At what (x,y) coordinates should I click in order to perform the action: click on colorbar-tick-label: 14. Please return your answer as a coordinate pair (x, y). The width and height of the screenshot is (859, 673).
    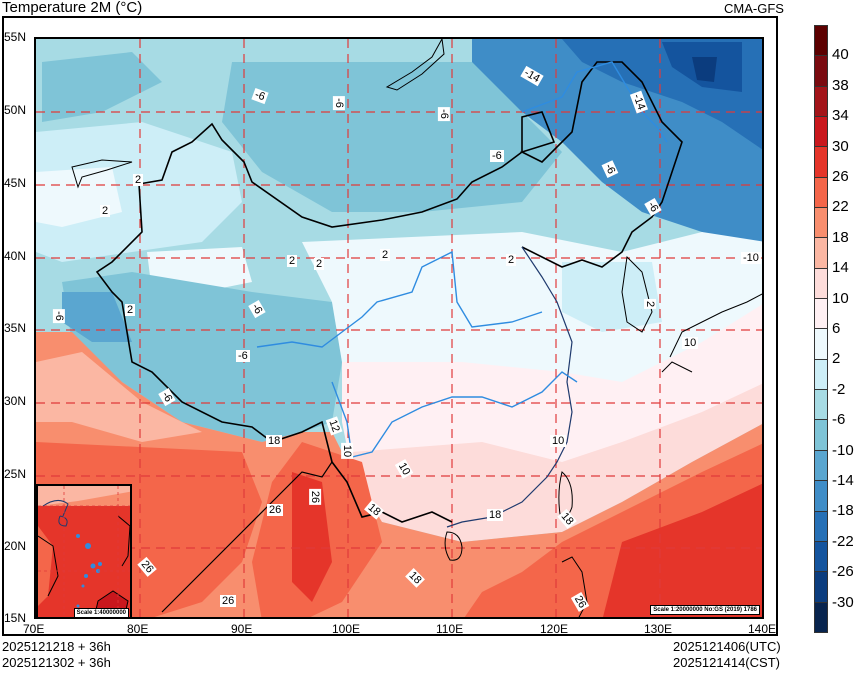
    Looking at the image, I should click on (840, 268).